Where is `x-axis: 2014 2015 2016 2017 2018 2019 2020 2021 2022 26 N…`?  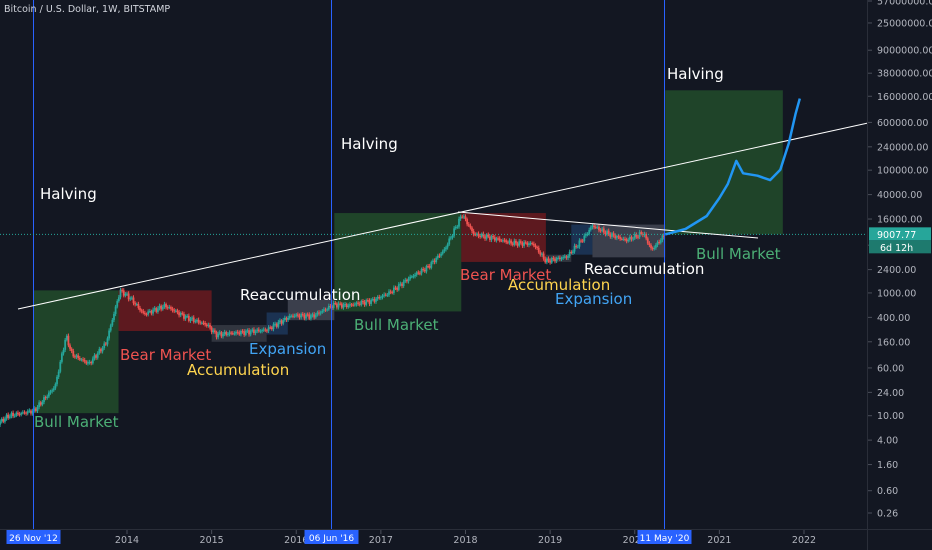
x-axis: 2014 2015 2016 2017 2018 2019 2020 2021 2022 26 N… is located at coordinates (411, 538).